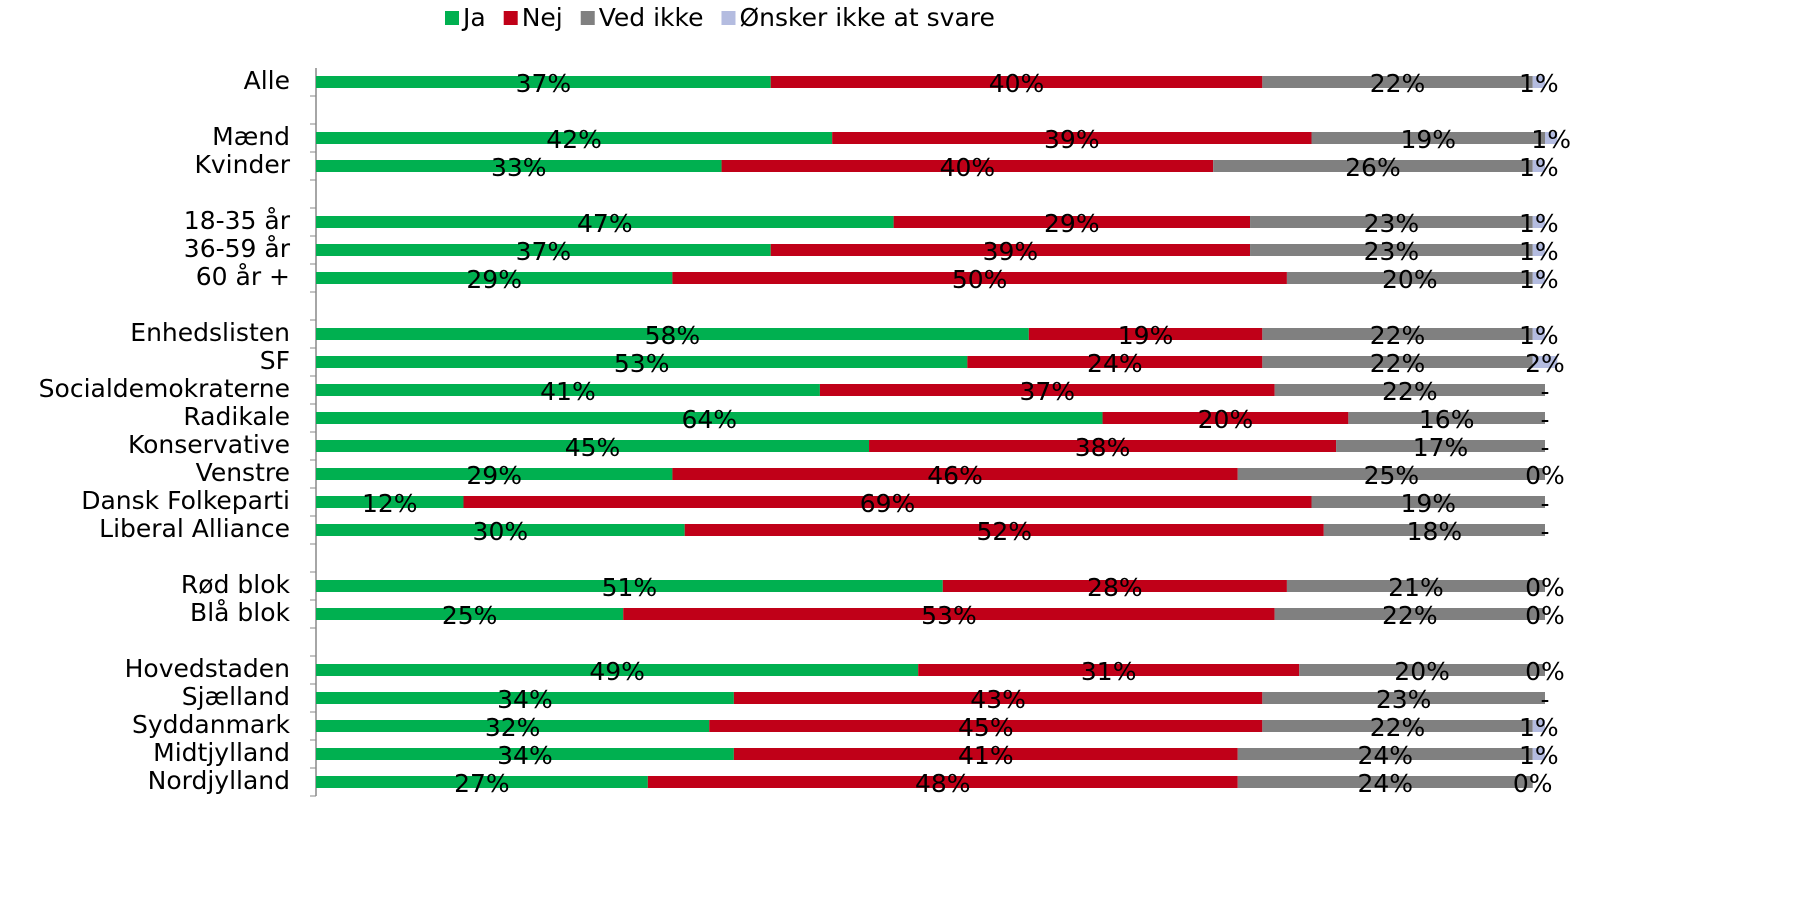 The image size is (1795, 914). I want to click on category-label: Konservative, so click(209, 444).